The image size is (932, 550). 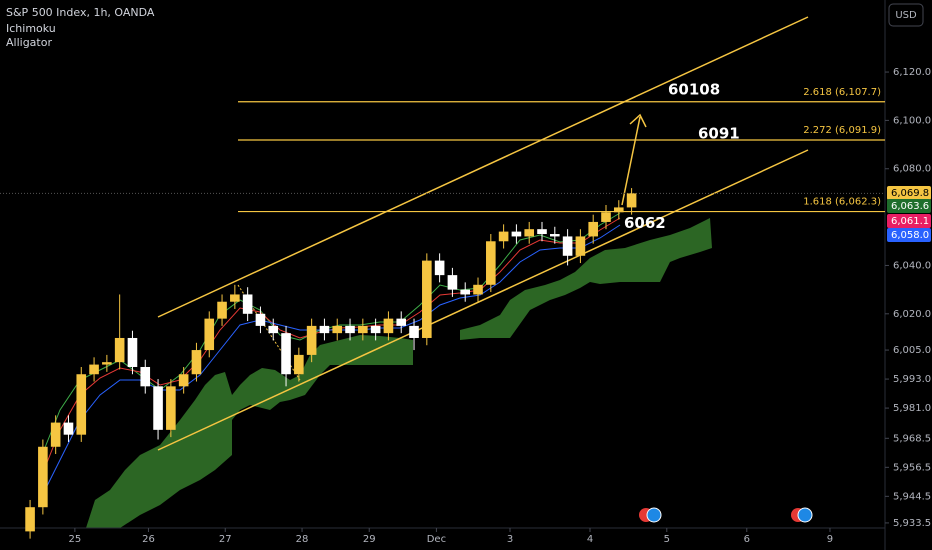 I want to click on fib-label: 1.618 (6,062.3), so click(x=842, y=202).